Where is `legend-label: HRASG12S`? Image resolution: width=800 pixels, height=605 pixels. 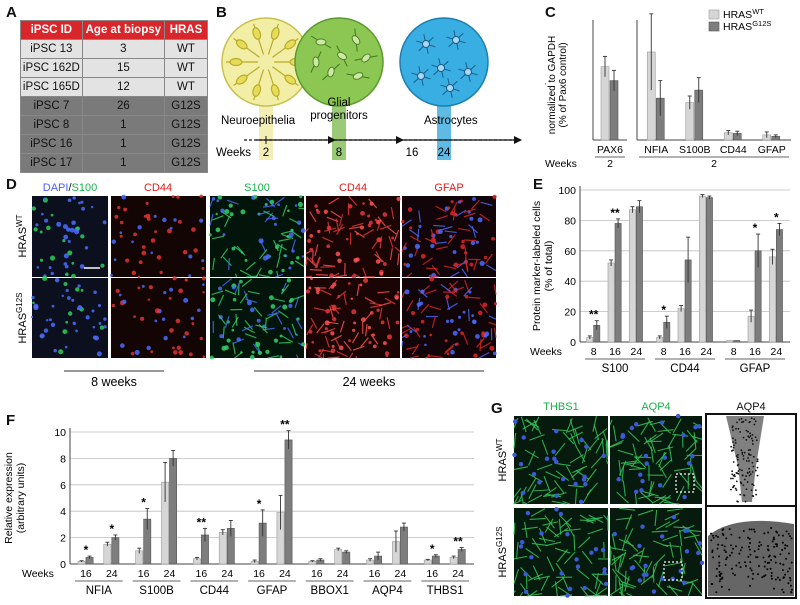
legend-label: HRASG12S is located at coordinates (747, 26).